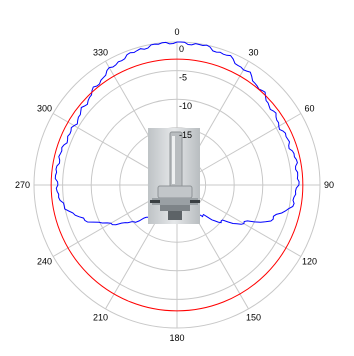  I want to click on radial-tick-label: -5, so click(183, 78).